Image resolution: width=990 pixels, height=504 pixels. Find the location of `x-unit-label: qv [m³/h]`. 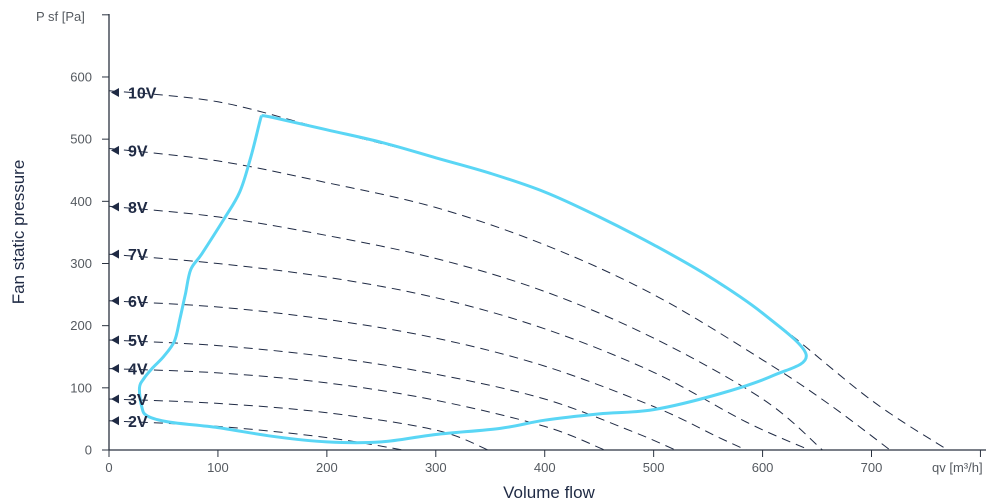

x-unit-label: qv [m³/h] is located at coordinates (957, 467).